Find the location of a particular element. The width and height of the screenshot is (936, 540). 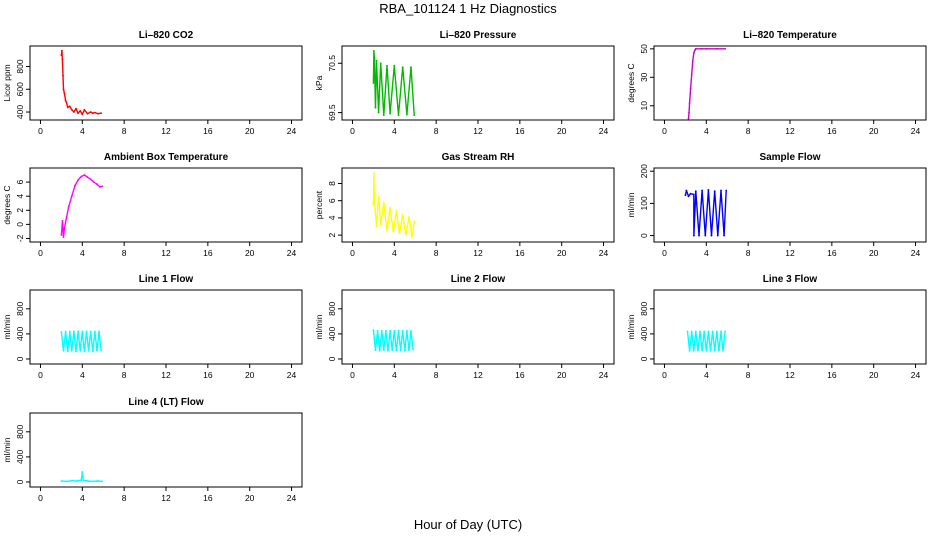

y-tick-label: 2 is located at coordinates (20, 210).